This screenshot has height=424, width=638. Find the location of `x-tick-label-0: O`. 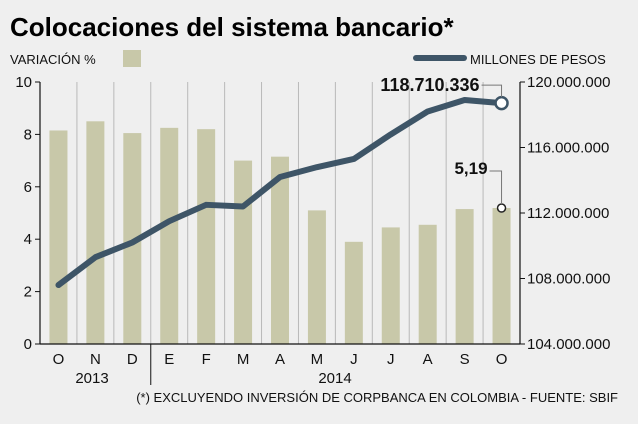

x-tick-label-0: O is located at coordinates (59, 359).